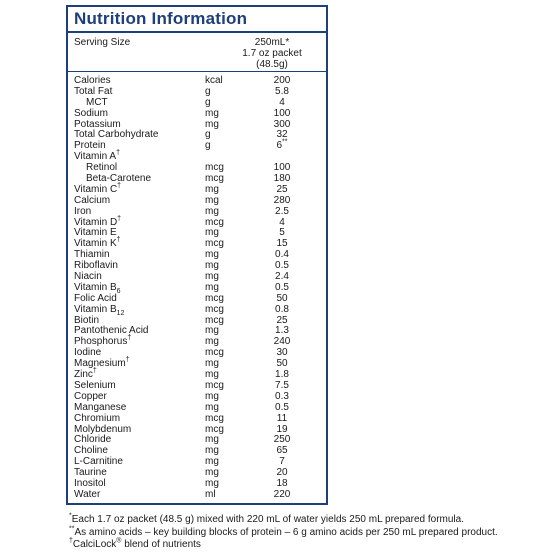  What do you see at coordinates (282, 494) in the screenshot?
I see `nutrient-value: 220` at bounding box center [282, 494].